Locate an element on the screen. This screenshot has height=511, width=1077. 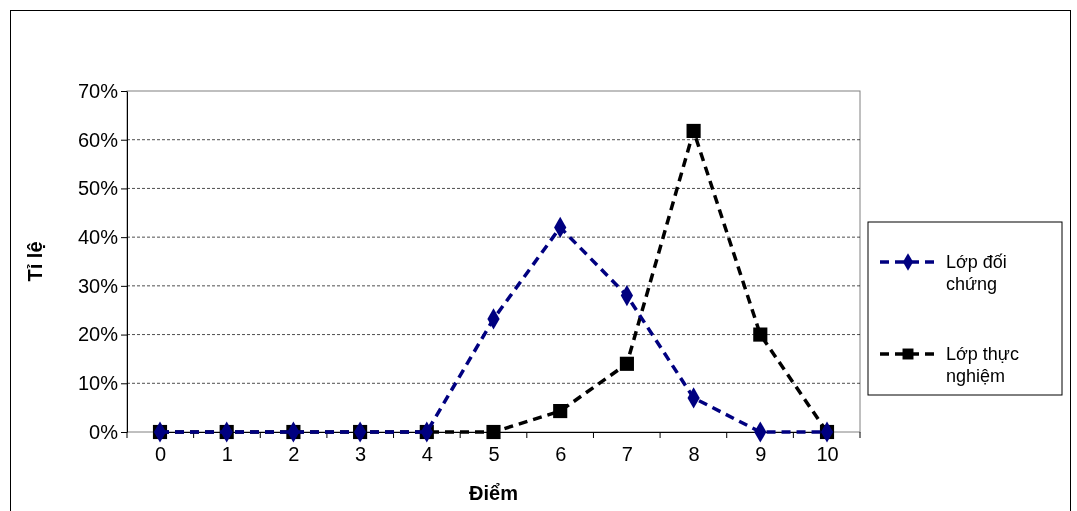
x-tick-label: 6 is located at coordinates (561, 454).